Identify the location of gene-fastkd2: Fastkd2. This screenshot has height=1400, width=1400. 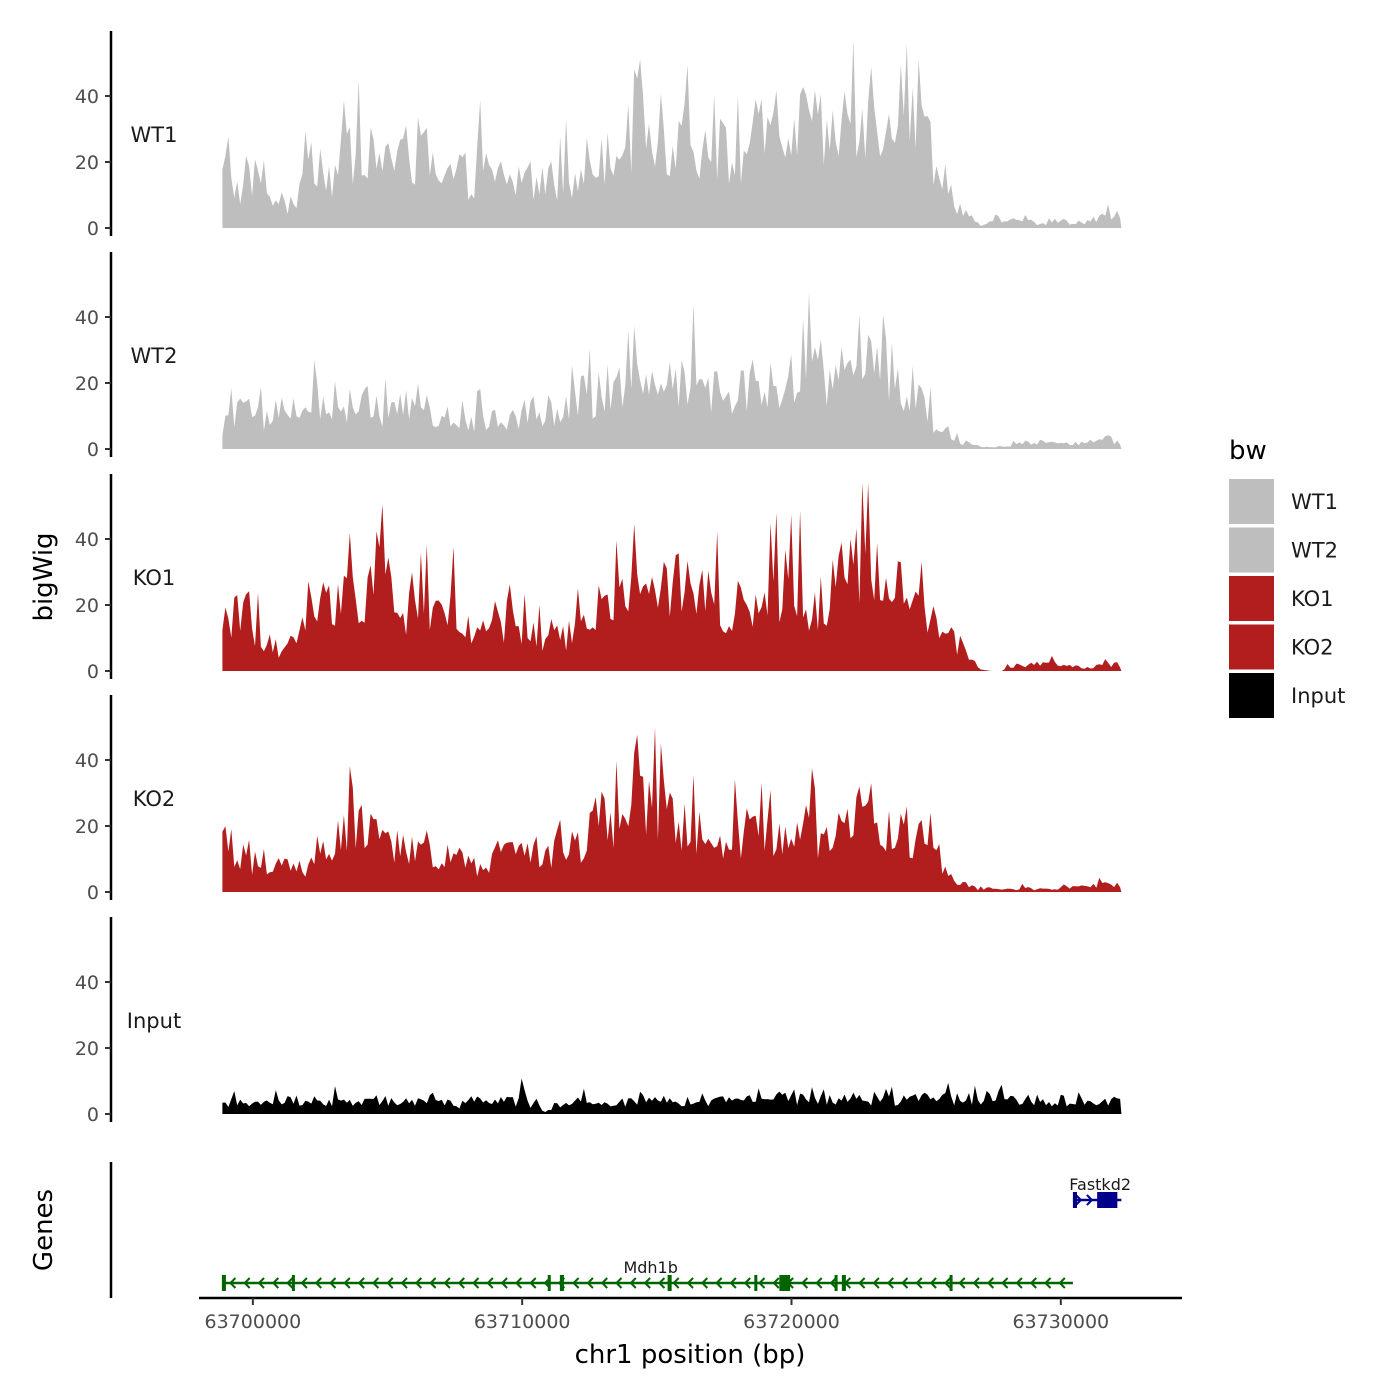
(1100, 1191).